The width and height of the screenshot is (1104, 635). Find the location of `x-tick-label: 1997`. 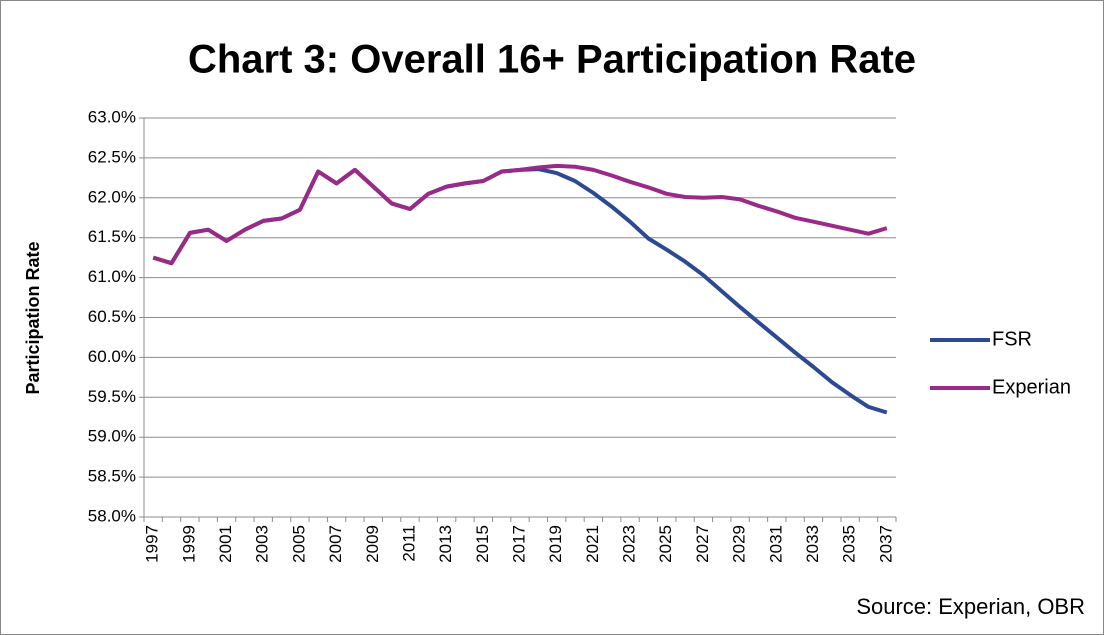

x-tick-label: 1997 is located at coordinates (152, 544).